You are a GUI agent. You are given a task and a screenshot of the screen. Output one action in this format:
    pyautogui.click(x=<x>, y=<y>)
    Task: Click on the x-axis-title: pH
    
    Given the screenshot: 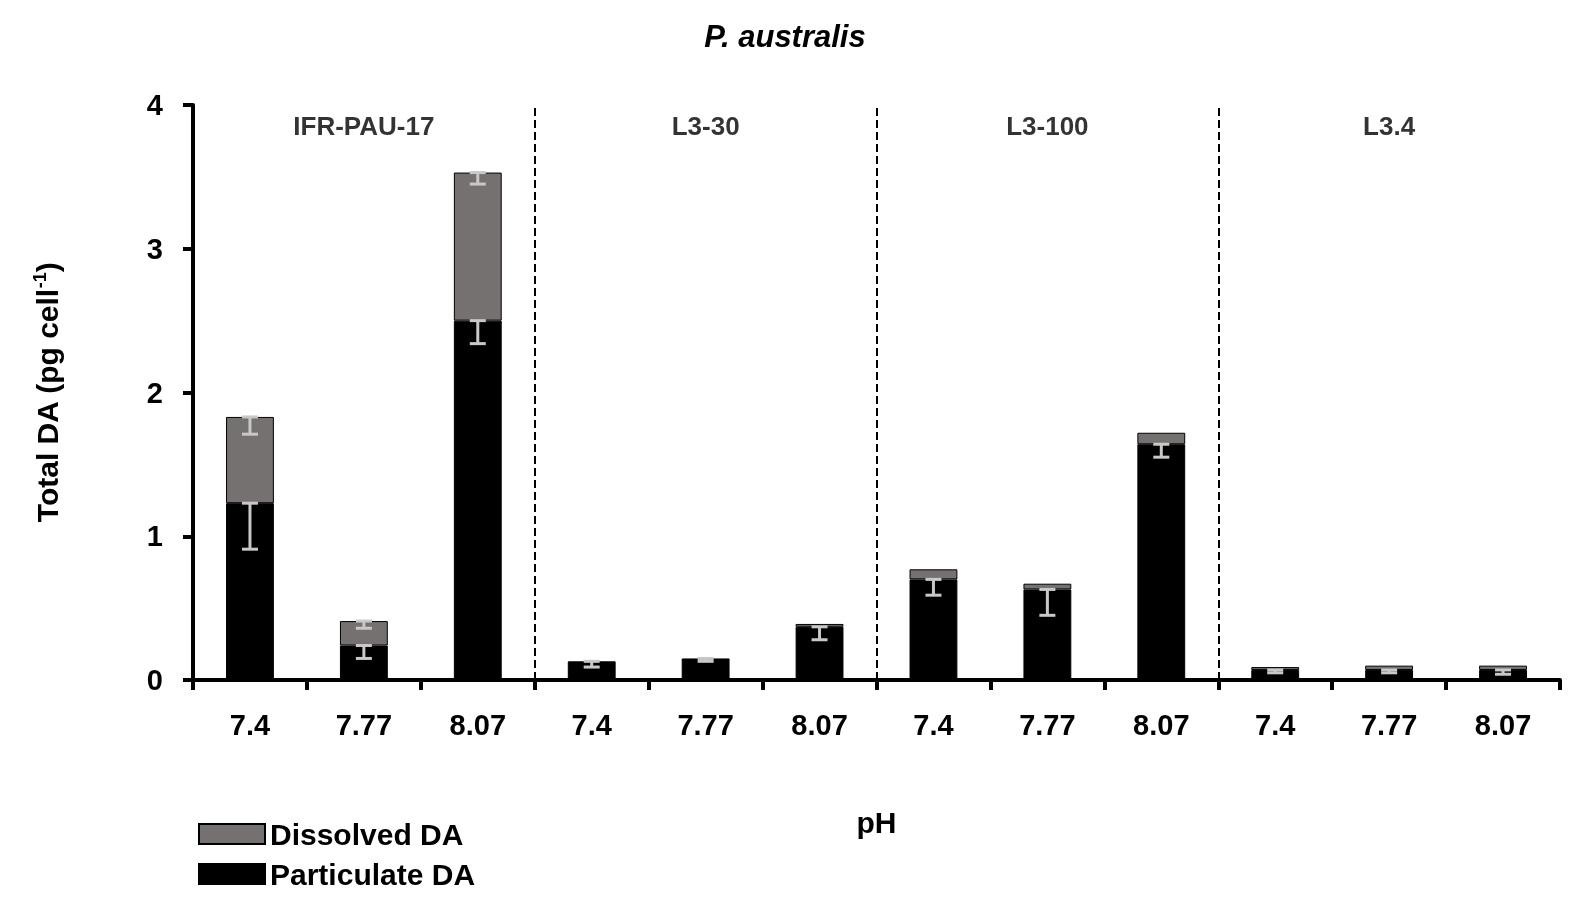 What is the action you would take?
    pyautogui.click(x=876, y=822)
    